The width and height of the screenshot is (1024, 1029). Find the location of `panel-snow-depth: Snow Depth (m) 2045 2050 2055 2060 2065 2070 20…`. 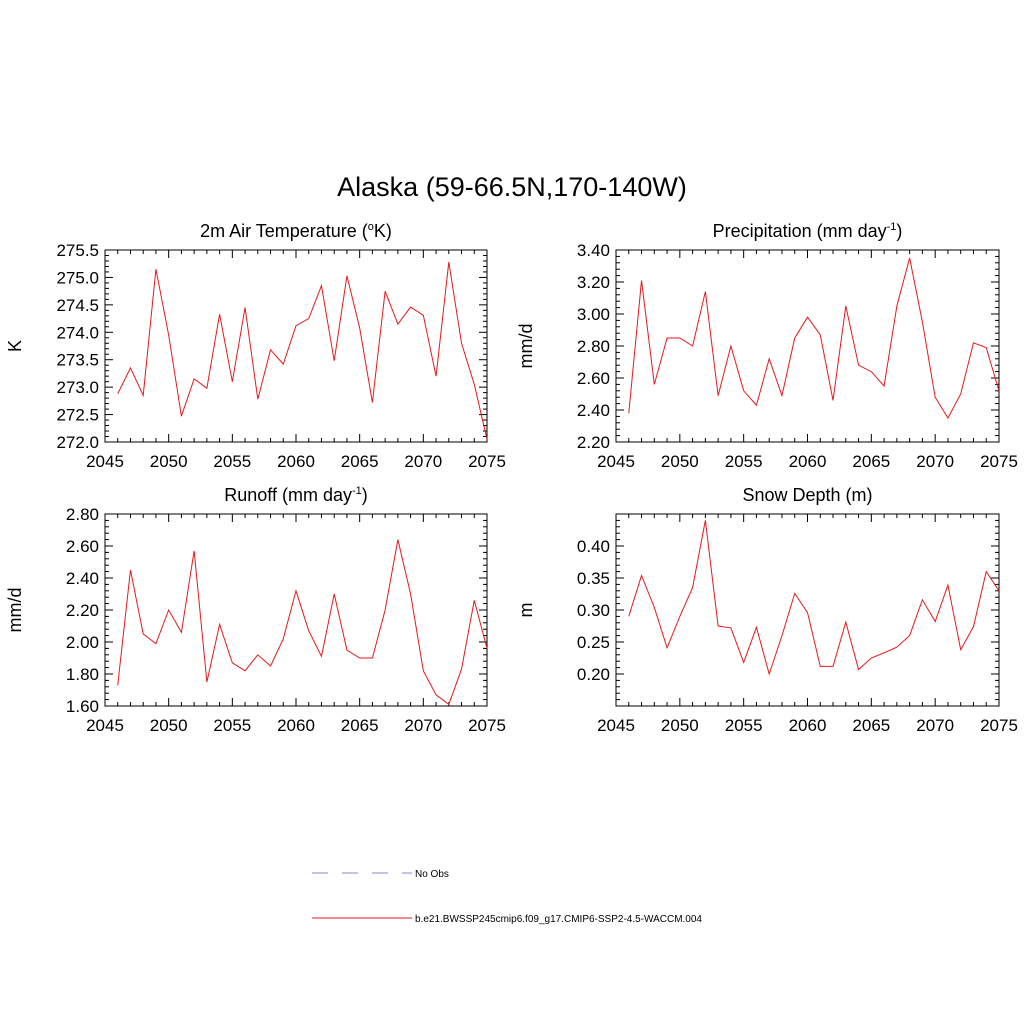

panel-snow-depth: Snow Depth (m) 2045 2050 2055 2060 2065 2070 20… is located at coordinates (767, 610).